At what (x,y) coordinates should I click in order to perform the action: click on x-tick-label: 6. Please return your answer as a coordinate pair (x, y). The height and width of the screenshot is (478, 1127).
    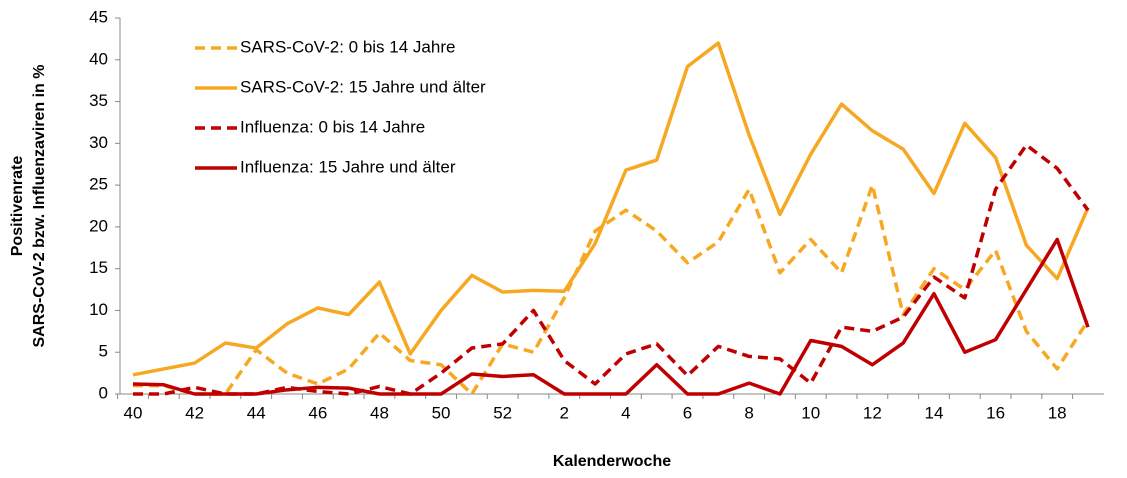
    Looking at the image, I should click on (687, 412).